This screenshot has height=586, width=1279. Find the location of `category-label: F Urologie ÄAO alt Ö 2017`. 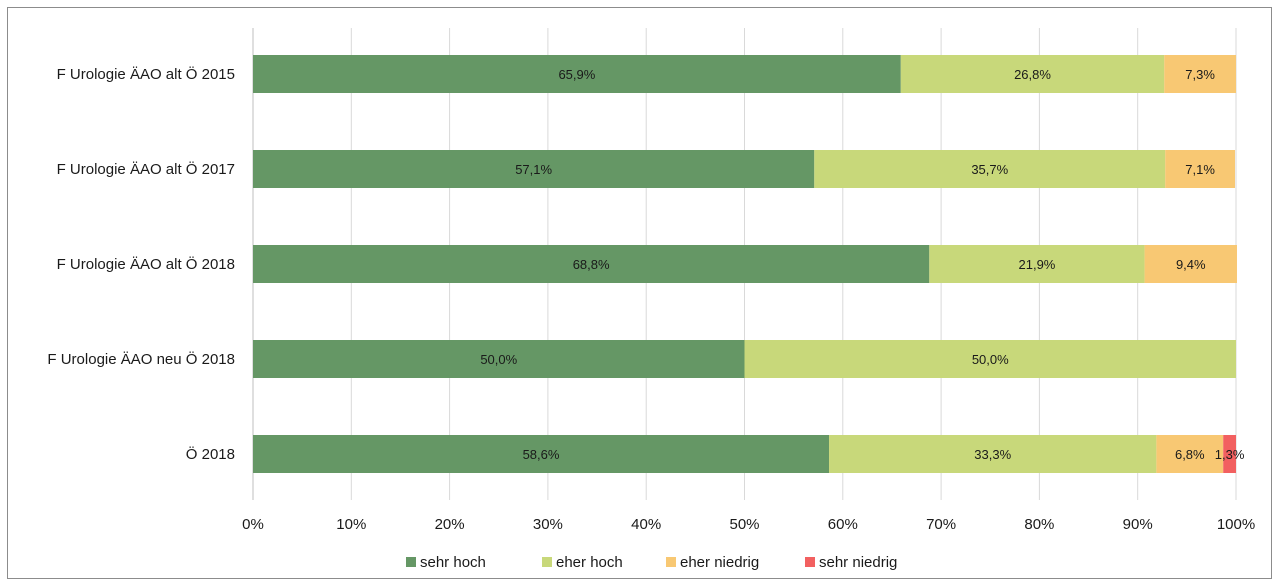

category-label: F Urologie ÄAO alt Ö 2017 is located at coordinates (146, 169).